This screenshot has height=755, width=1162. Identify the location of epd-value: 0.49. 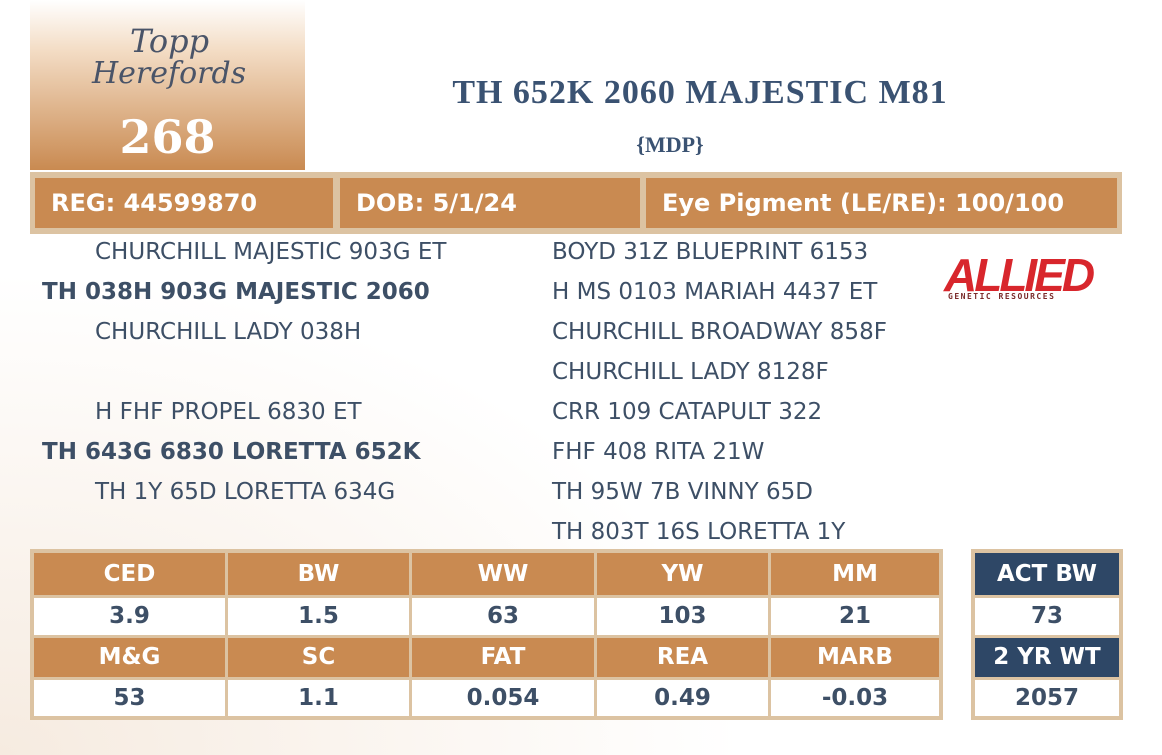
(682, 698).